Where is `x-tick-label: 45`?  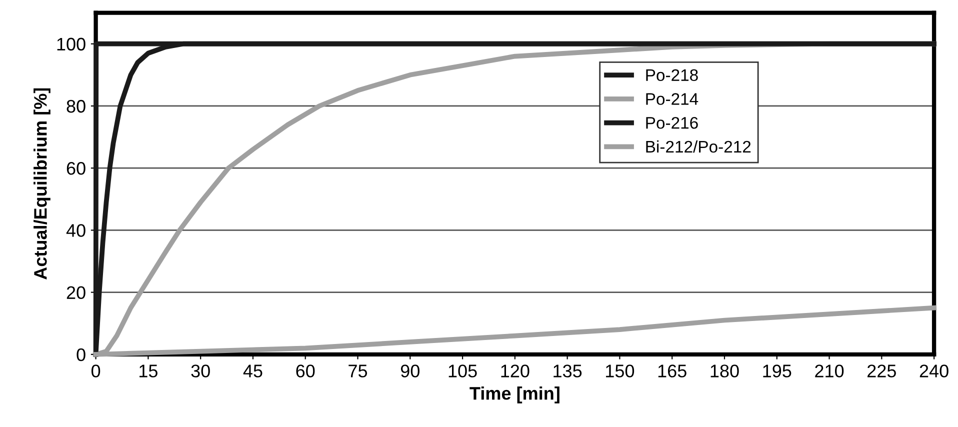
x-tick-label: 45 is located at coordinates (252, 371).